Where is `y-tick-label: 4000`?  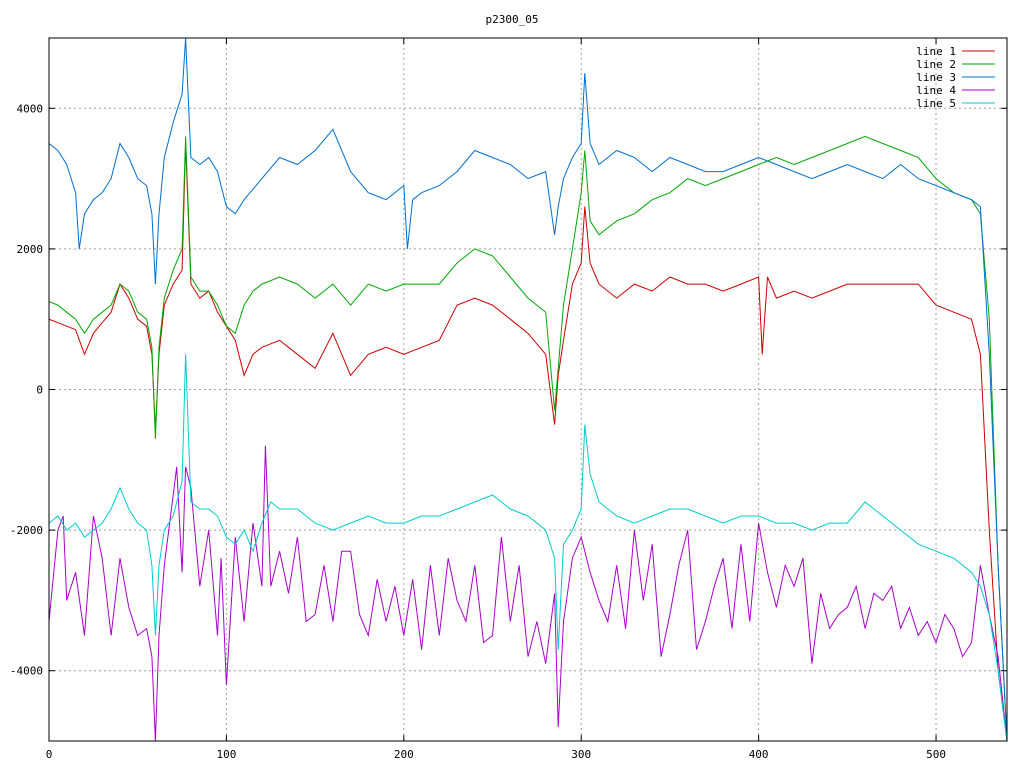 y-tick-label: 4000 is located at coordinates (30, 108).